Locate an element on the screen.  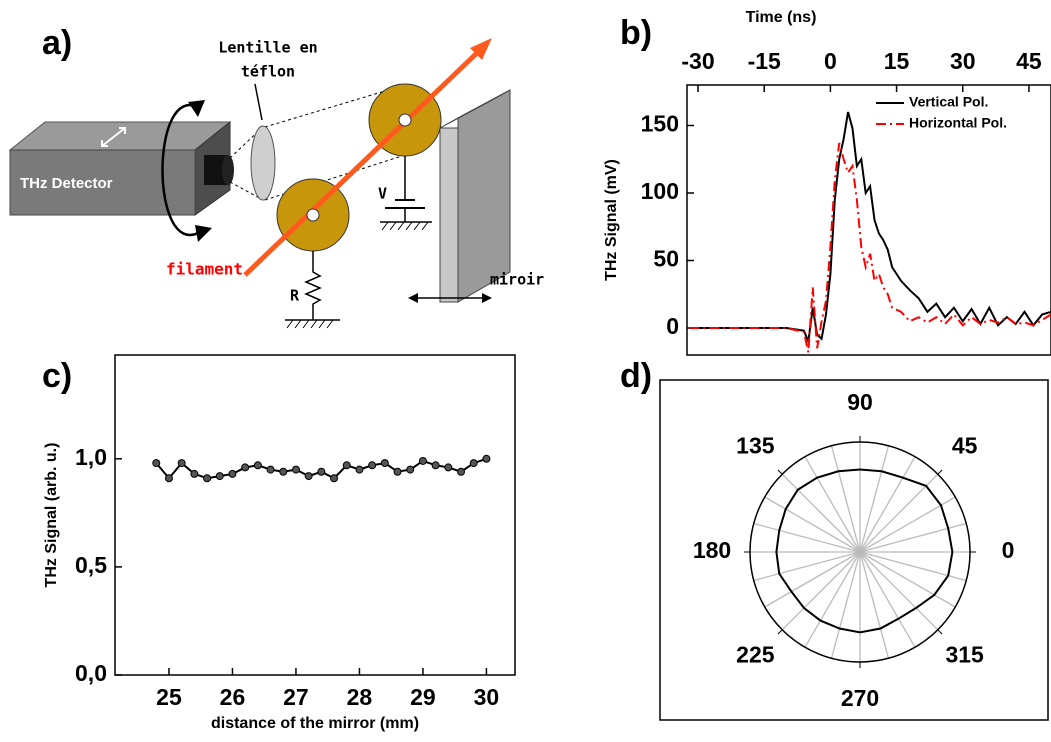
y-tick-label: 50 is located at coordinates (666, 259).